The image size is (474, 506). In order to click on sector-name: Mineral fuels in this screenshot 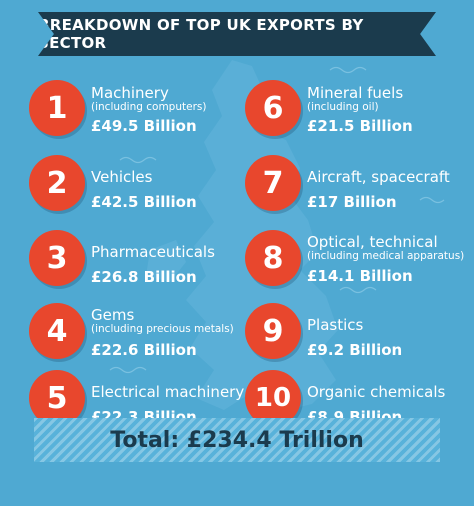, I will do `click(355, 93)`.